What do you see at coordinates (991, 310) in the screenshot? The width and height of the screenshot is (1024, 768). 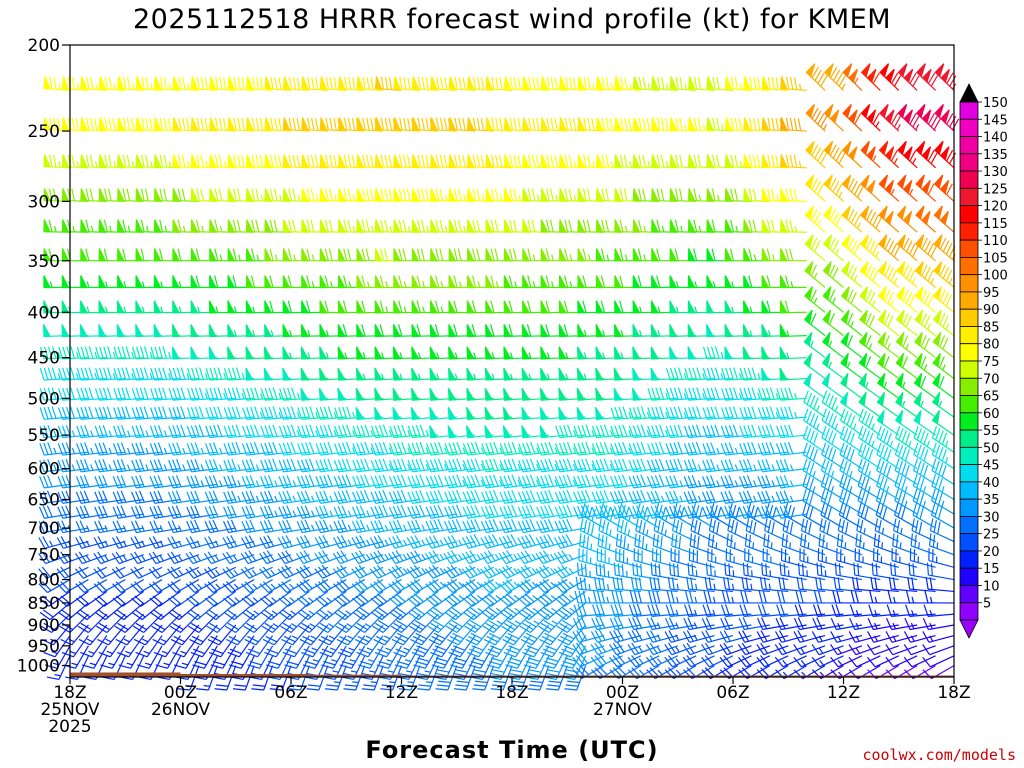 I see `colorbar-label: 90` at bounding box center [991, 310].